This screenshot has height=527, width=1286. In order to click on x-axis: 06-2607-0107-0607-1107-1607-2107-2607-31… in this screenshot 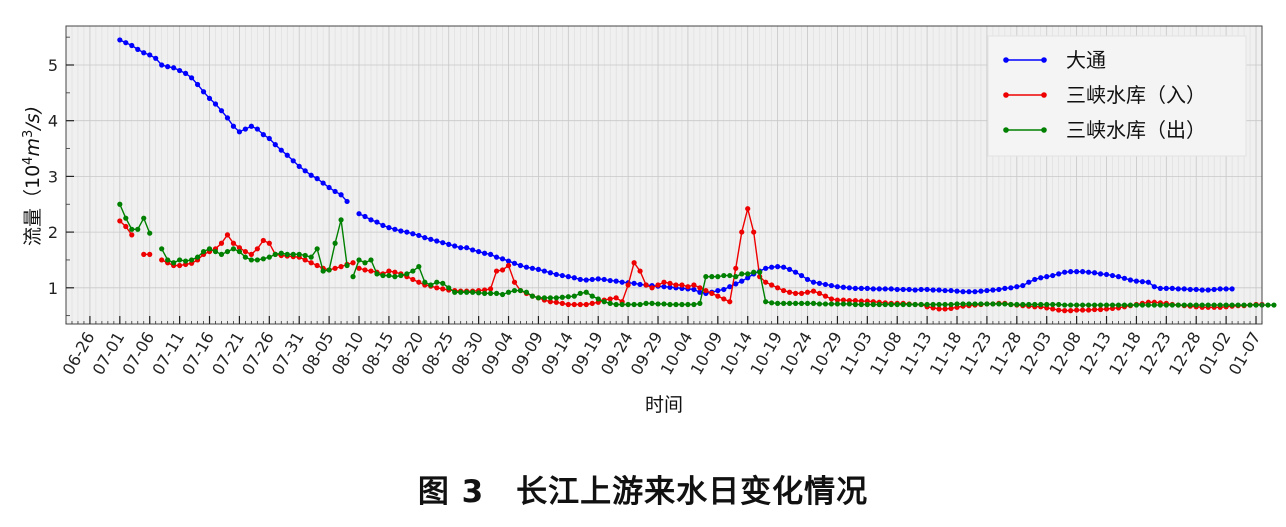, I will do `click(661, 347)`.